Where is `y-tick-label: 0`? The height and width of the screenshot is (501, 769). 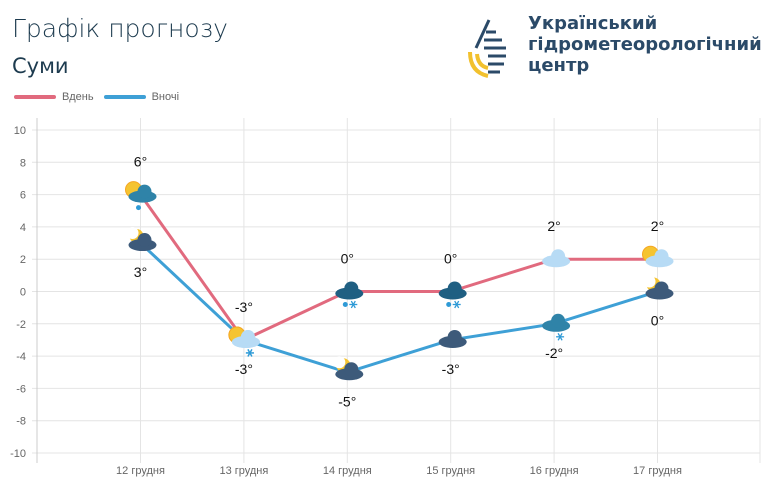
y-tick-label: 0 is located at coordinates (23, 293).